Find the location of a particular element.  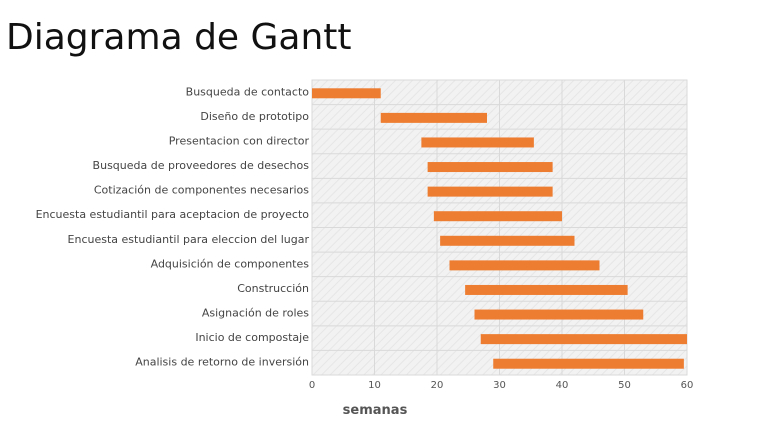

x-tick-label: 50 is located at coordinates (624, 385).